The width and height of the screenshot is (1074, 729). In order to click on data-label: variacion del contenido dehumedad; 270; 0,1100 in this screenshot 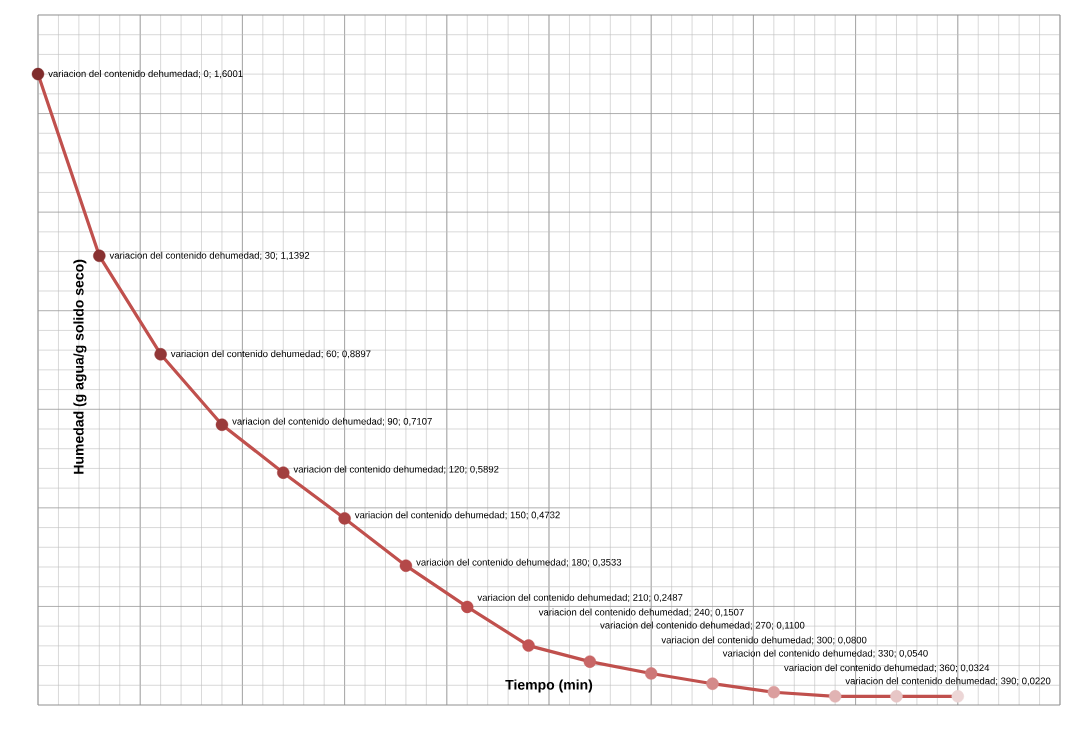, I will do `click(702, 625)`.